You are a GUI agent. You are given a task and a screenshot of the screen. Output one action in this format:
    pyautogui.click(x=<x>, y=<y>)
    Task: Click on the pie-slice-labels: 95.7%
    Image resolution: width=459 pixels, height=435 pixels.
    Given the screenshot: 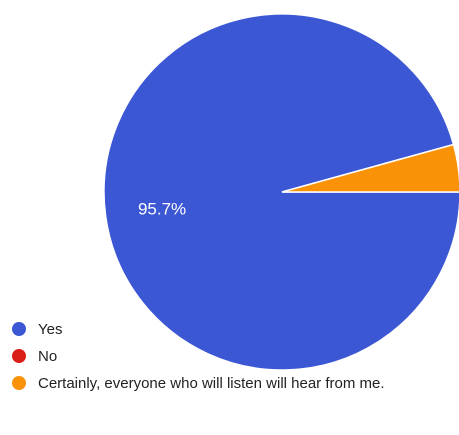 What is the action you would take?
    pyautogui.click(x=162, y=208)
    